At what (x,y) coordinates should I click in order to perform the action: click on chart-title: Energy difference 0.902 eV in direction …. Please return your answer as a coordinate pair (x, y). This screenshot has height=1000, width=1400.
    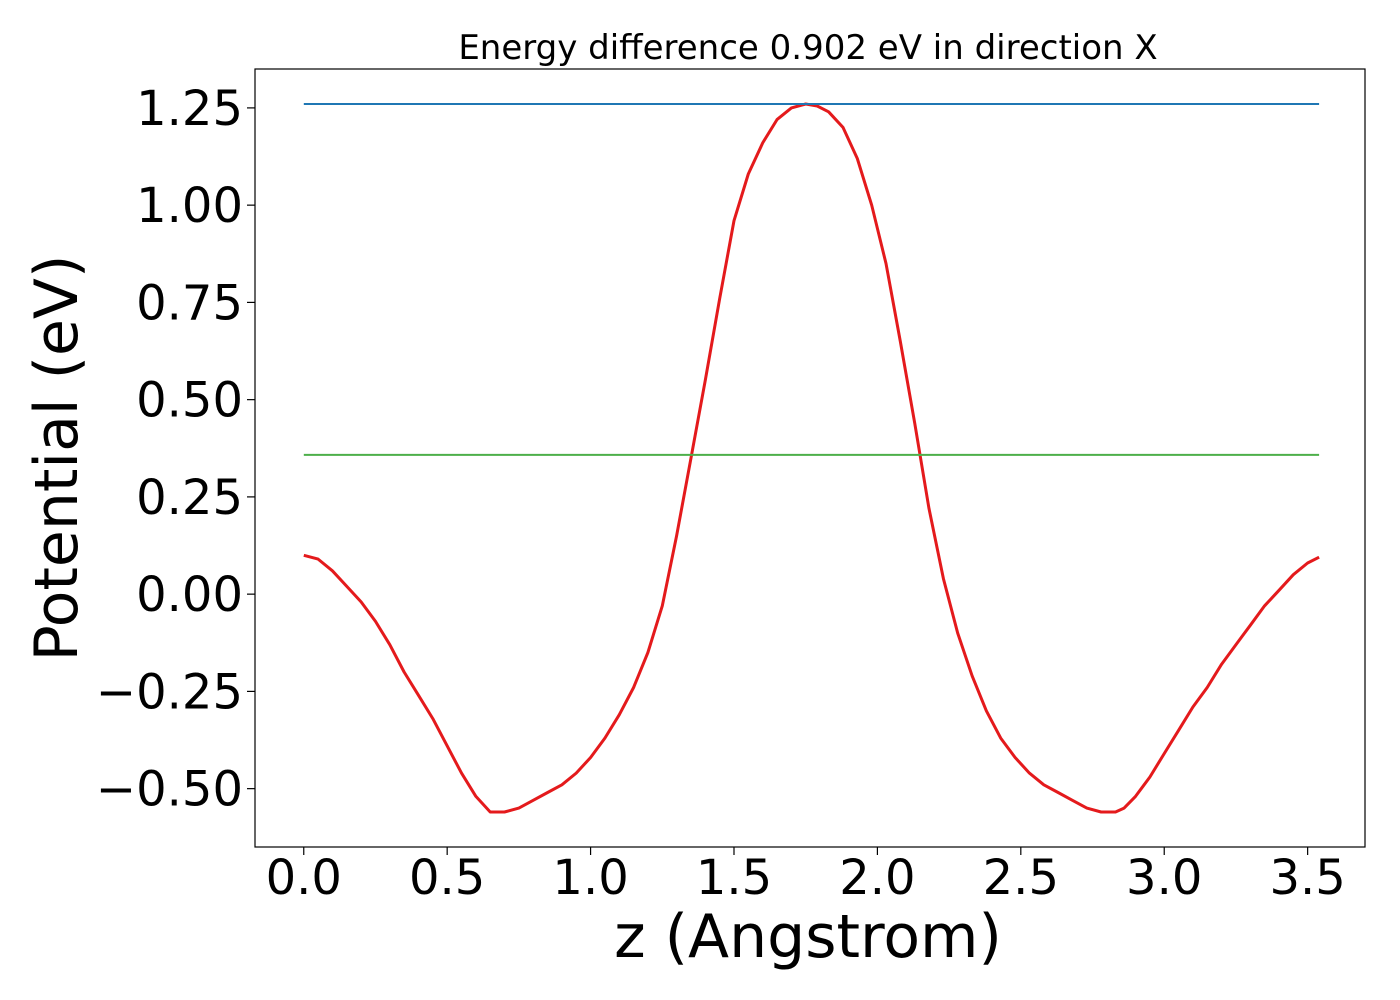
    Looking at the image, I should click on (807, 48).